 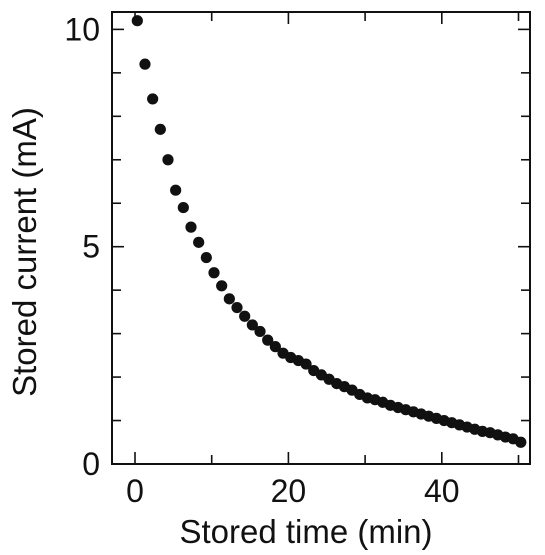 I want to click on y-tick-label: 10, so click(x=82, y=29).